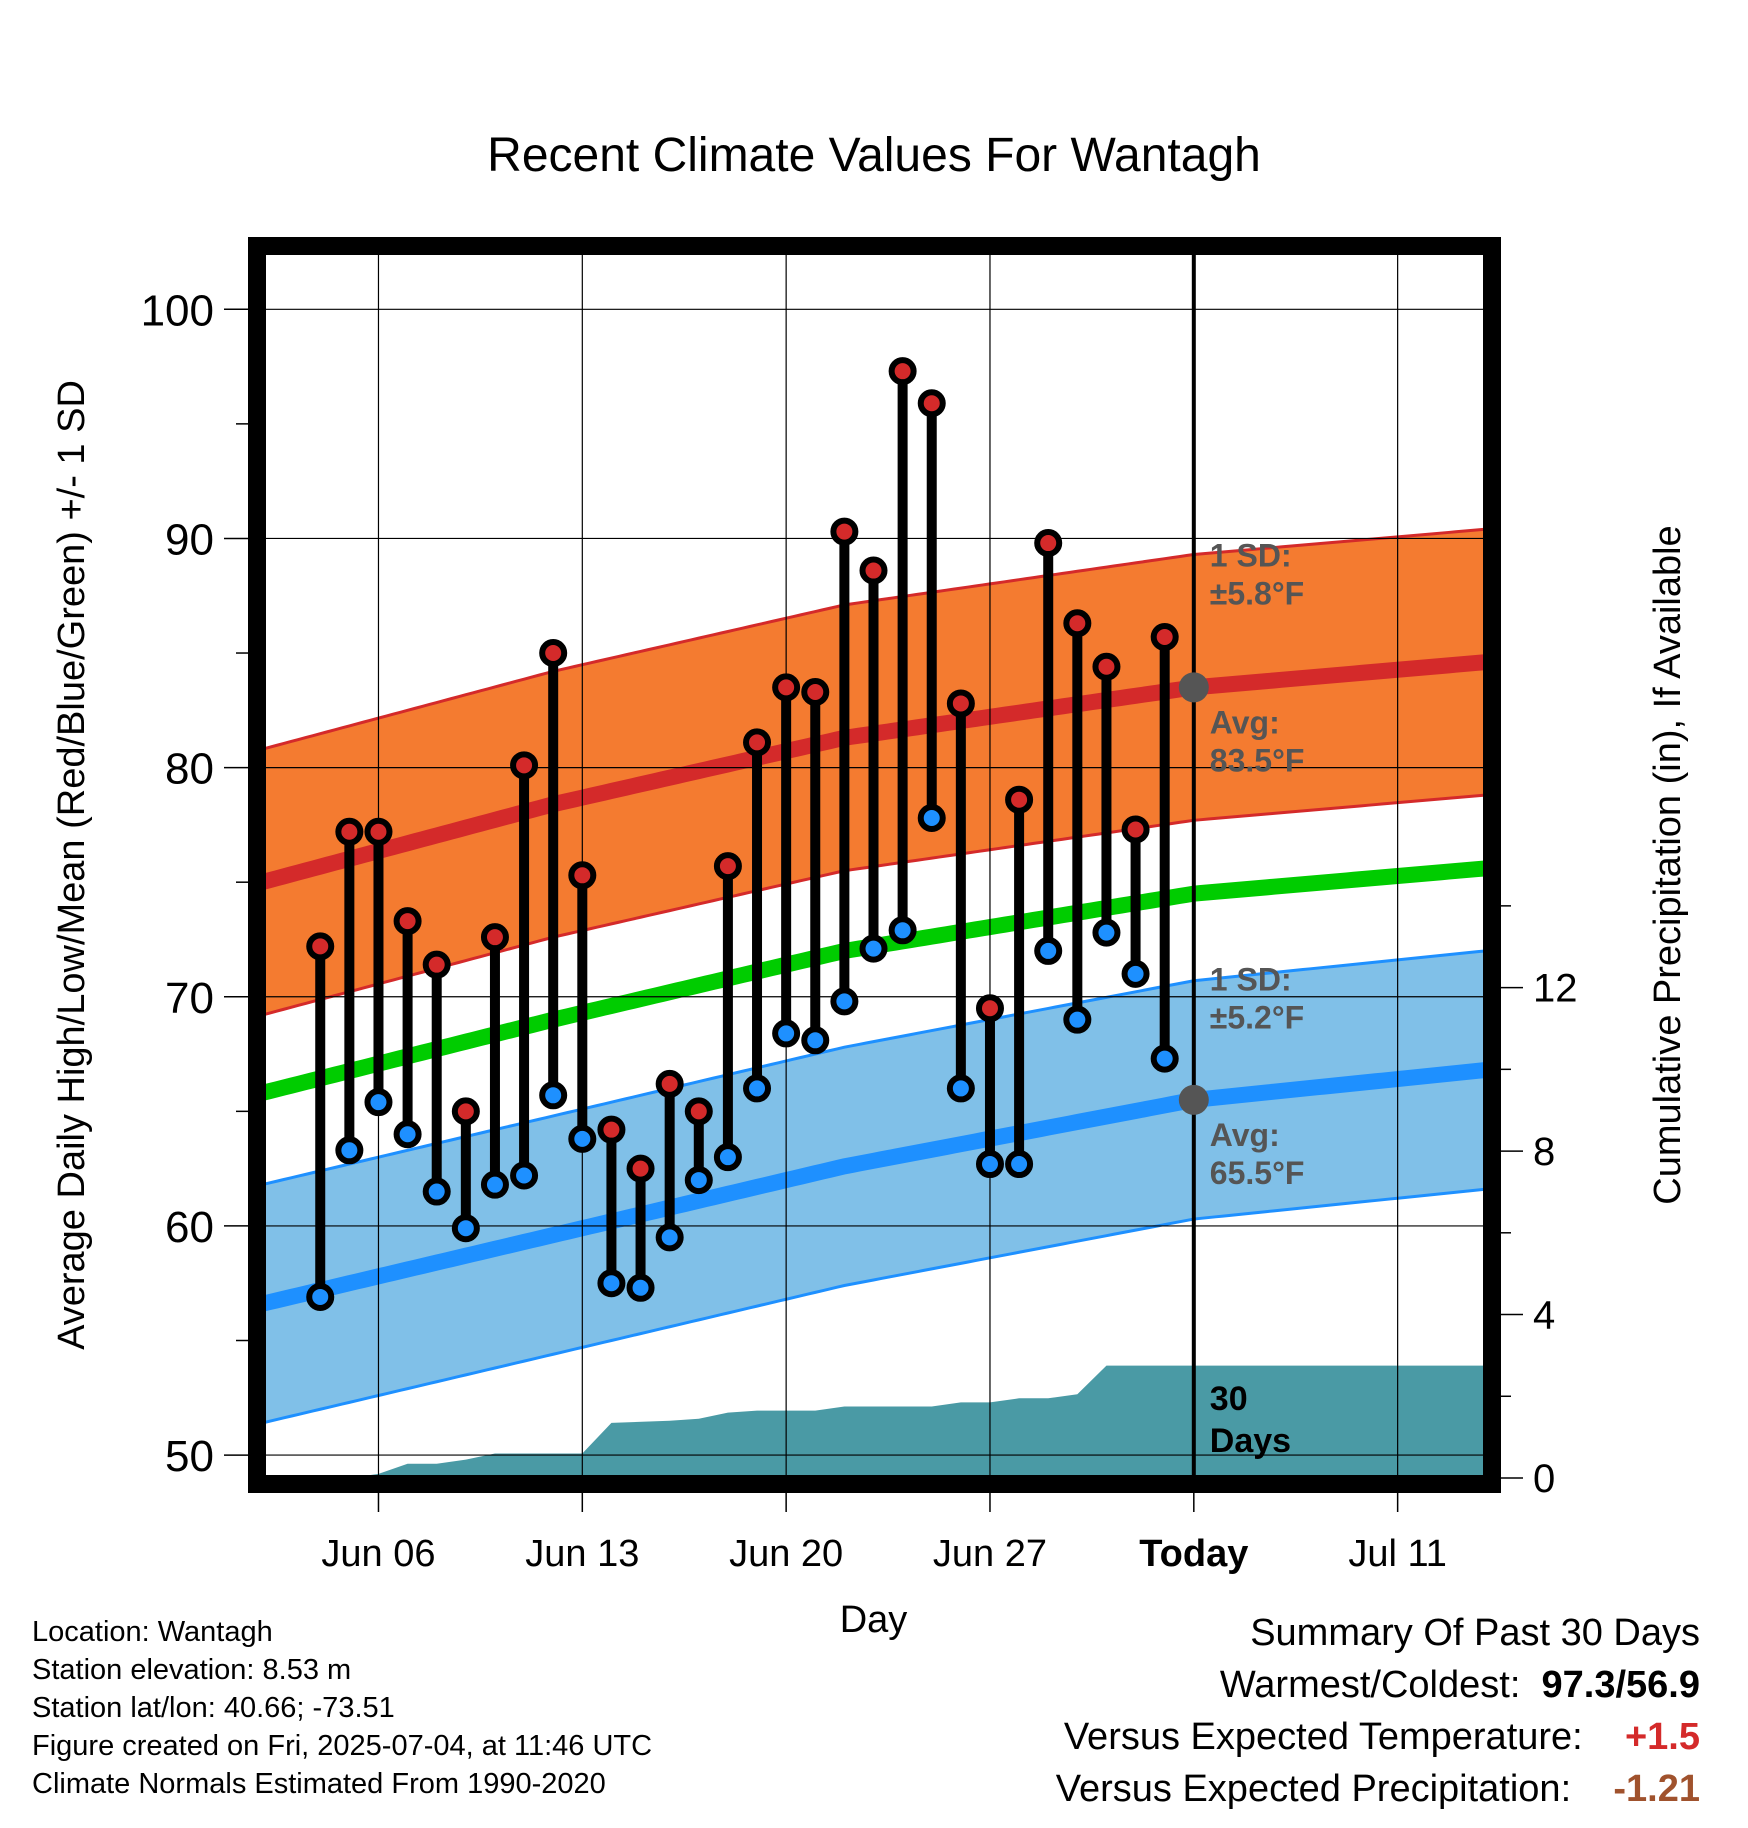 The image size is (1748, 1828). What do you see at coordinates (213, 1708) in the screenshot?
I see `info-latlon: Station lat/lon: 40.66; -73.51` at bounding box center [213, 1708].